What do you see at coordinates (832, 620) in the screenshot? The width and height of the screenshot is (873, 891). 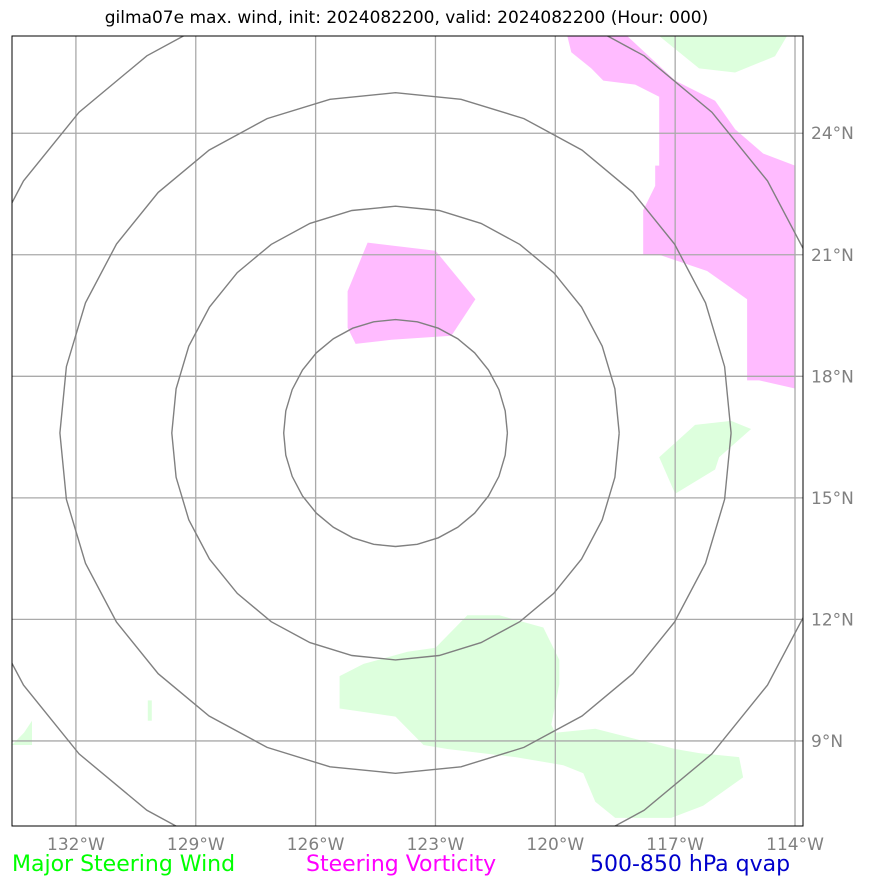 I see `y-tick-label: 12°N` at bounding box center [832, 620].